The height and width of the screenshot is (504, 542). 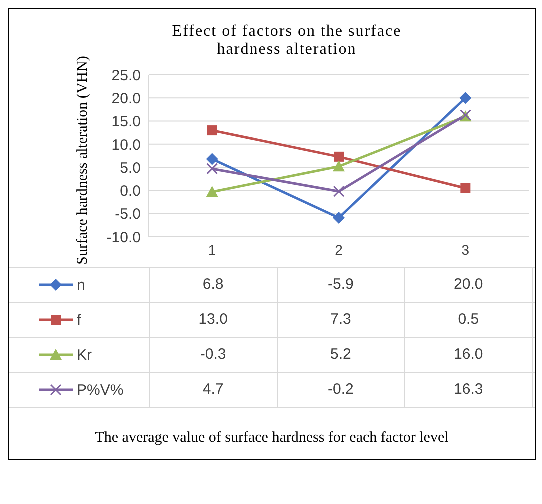 I want to click on data-label: 4.7, so click(x=214, y=390).